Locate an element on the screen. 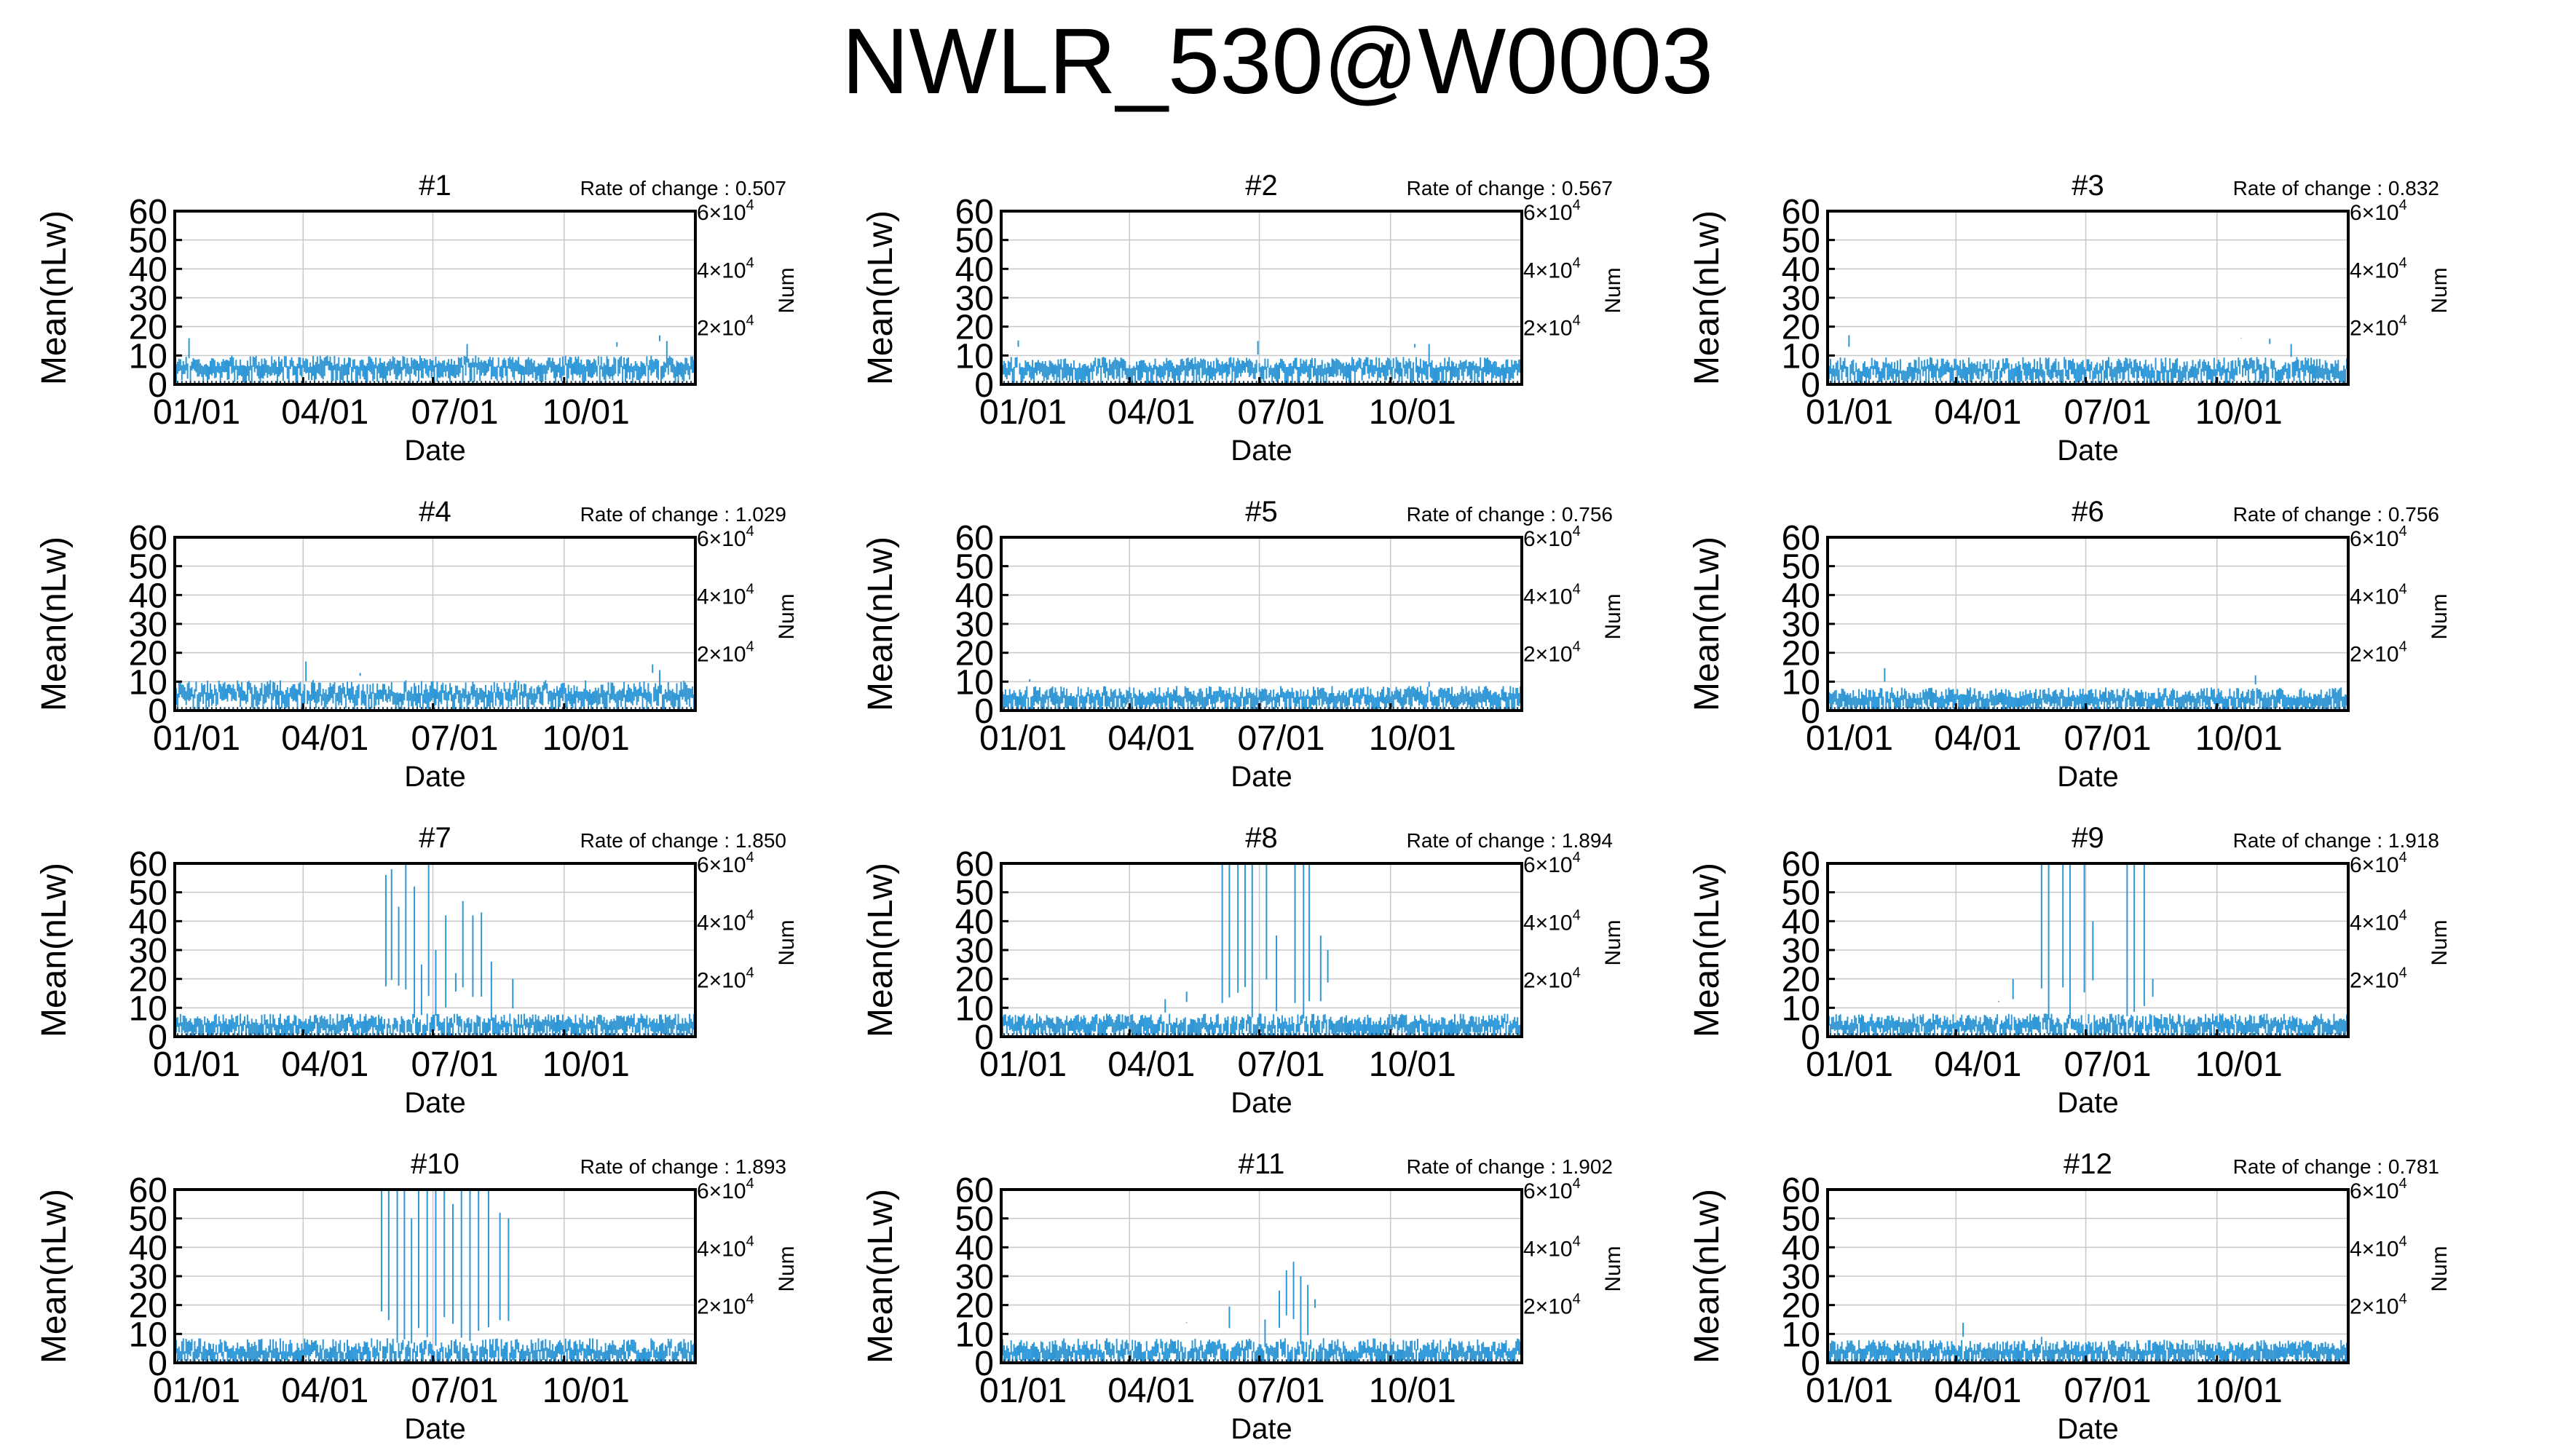 The width and height of the screenshot is (2555, 1456). panel-title: #2 is located at coordinates (1261, 186).